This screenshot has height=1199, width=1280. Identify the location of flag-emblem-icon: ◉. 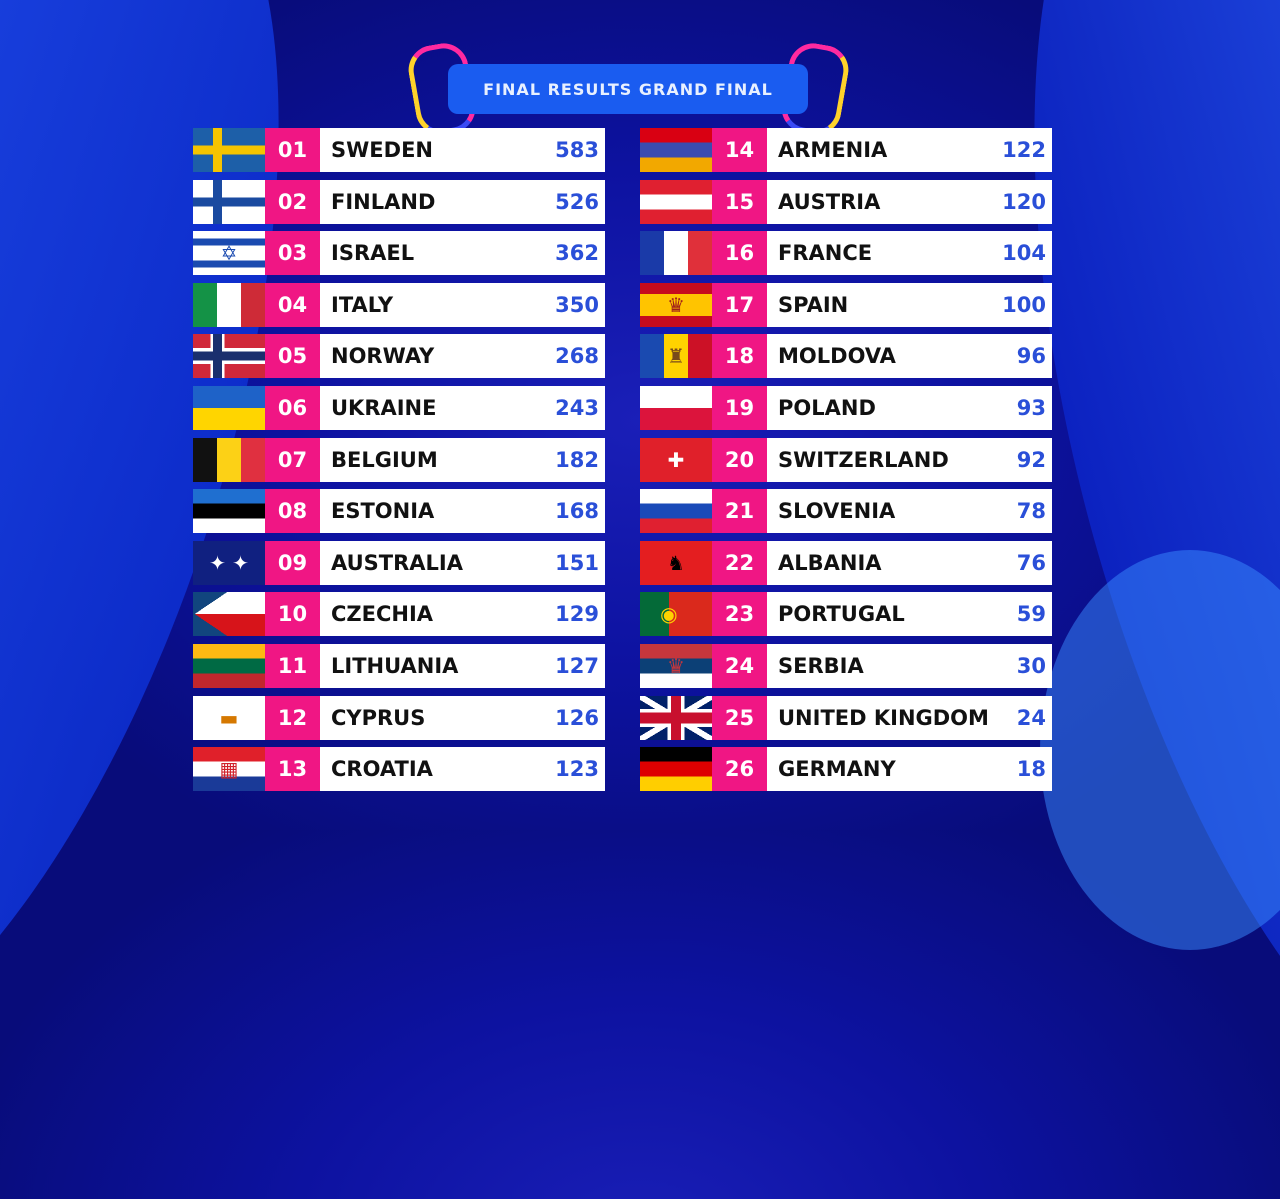
(669, 614).